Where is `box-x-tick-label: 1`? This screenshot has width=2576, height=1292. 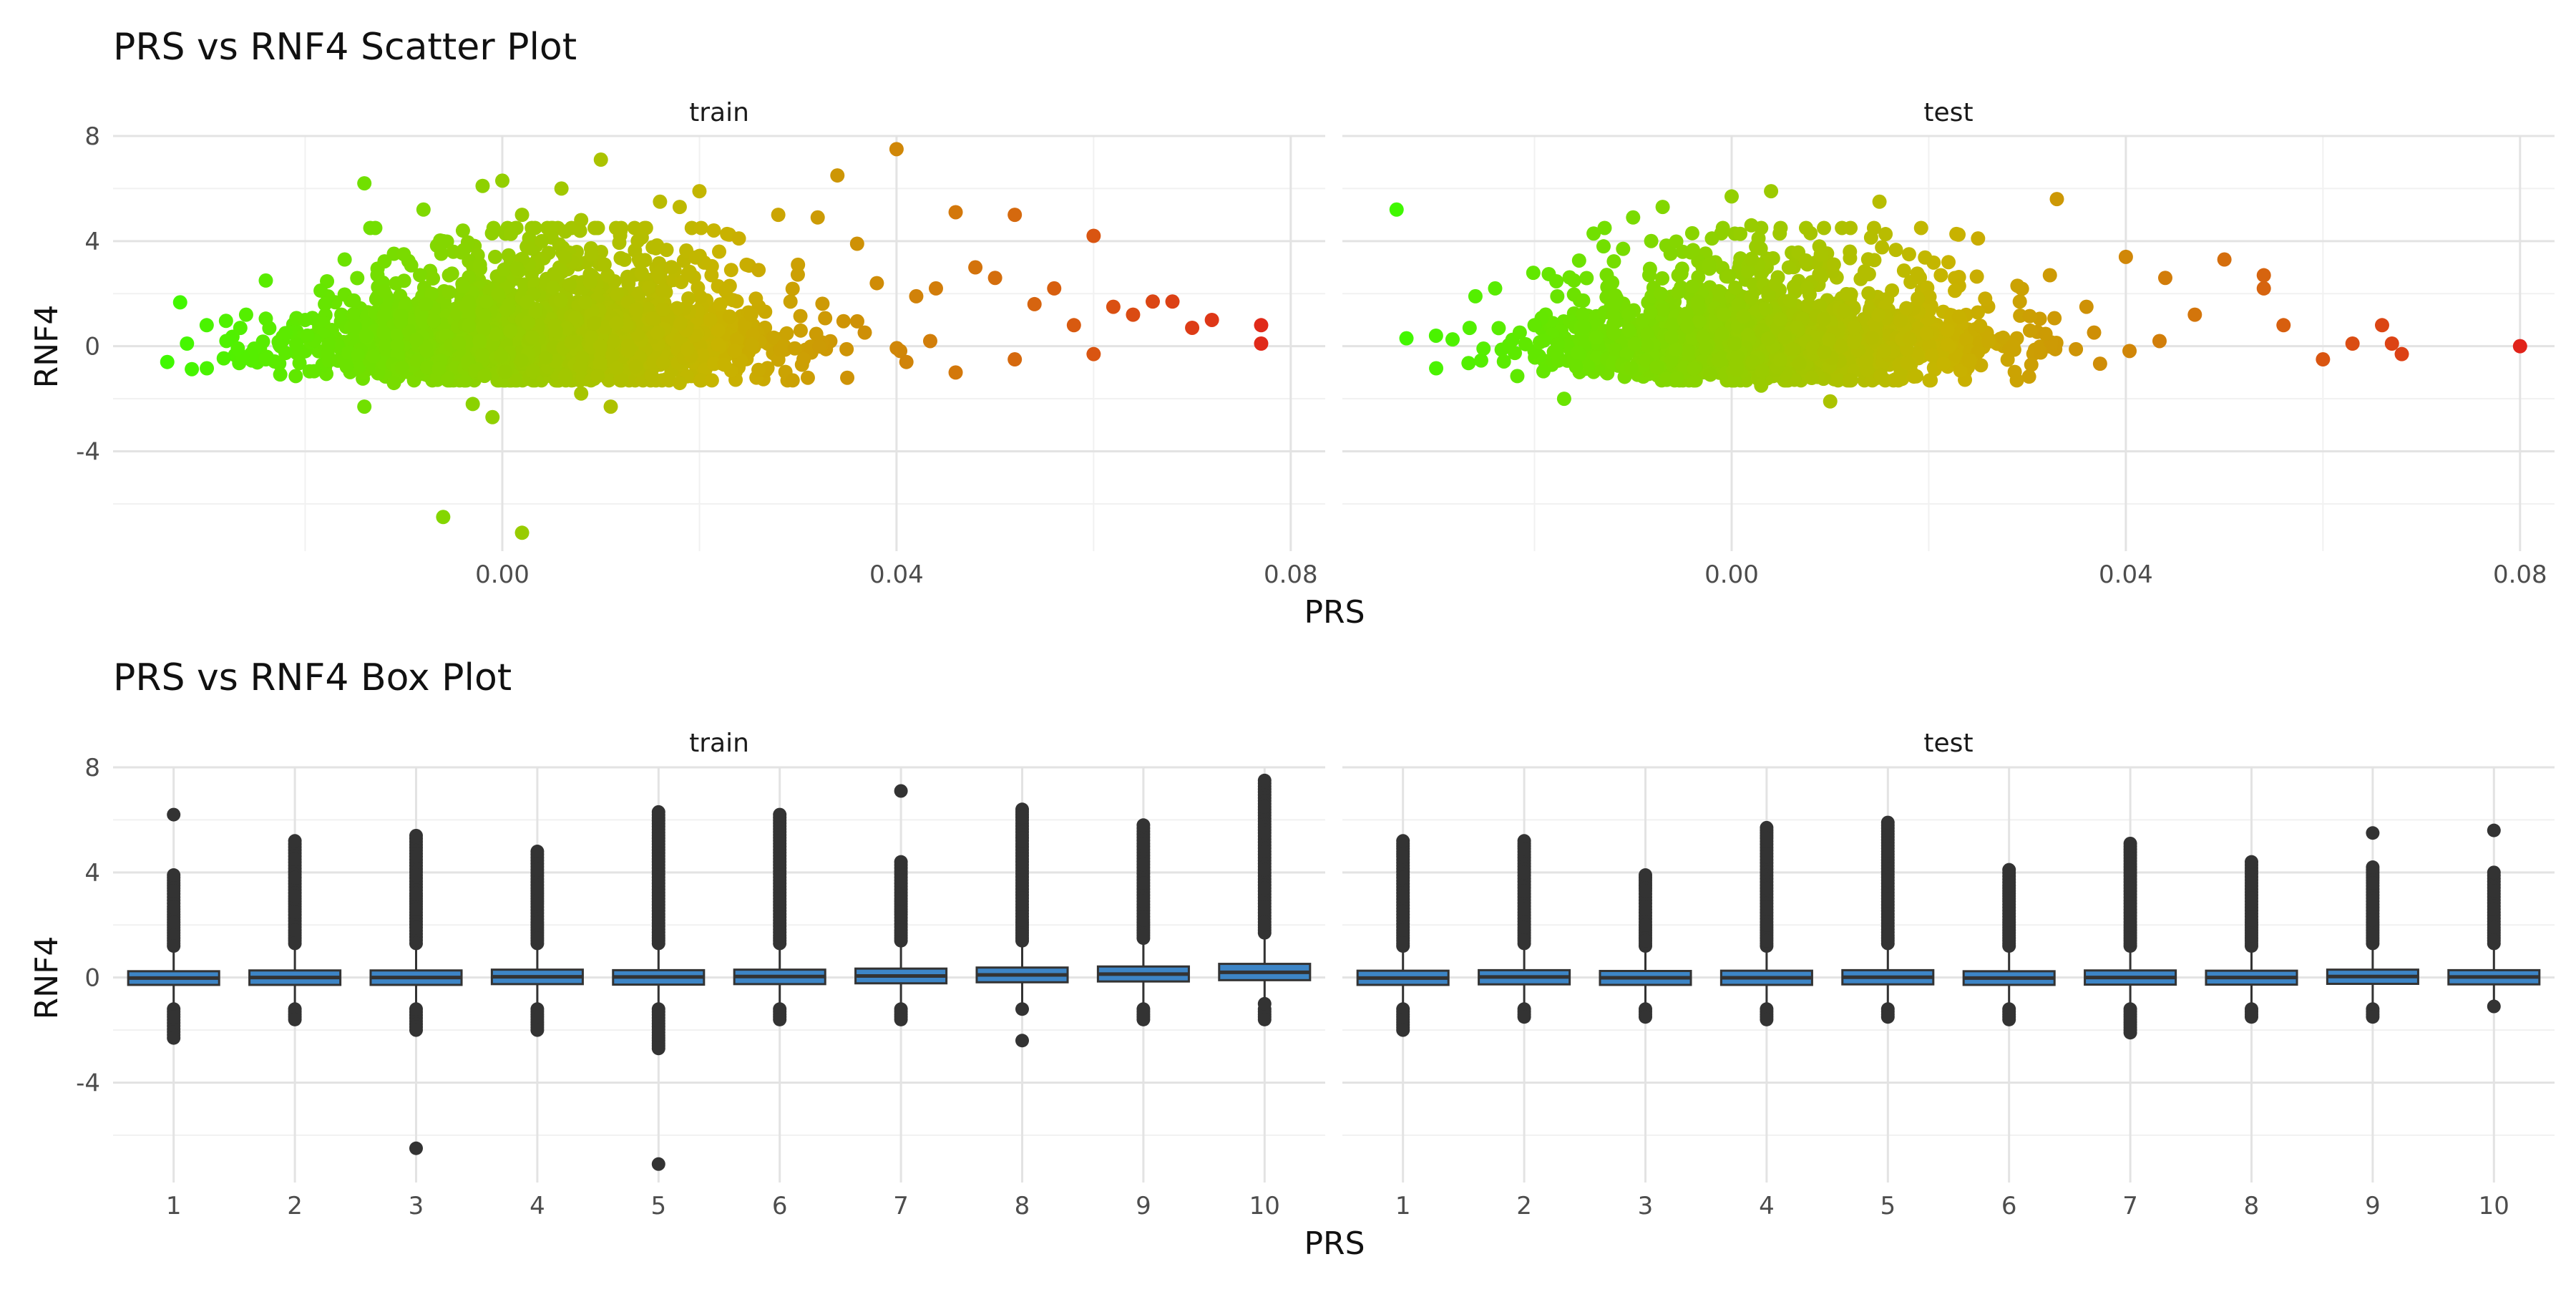
box-x-tick-label: 1 is located at coordinates (174, 1206).